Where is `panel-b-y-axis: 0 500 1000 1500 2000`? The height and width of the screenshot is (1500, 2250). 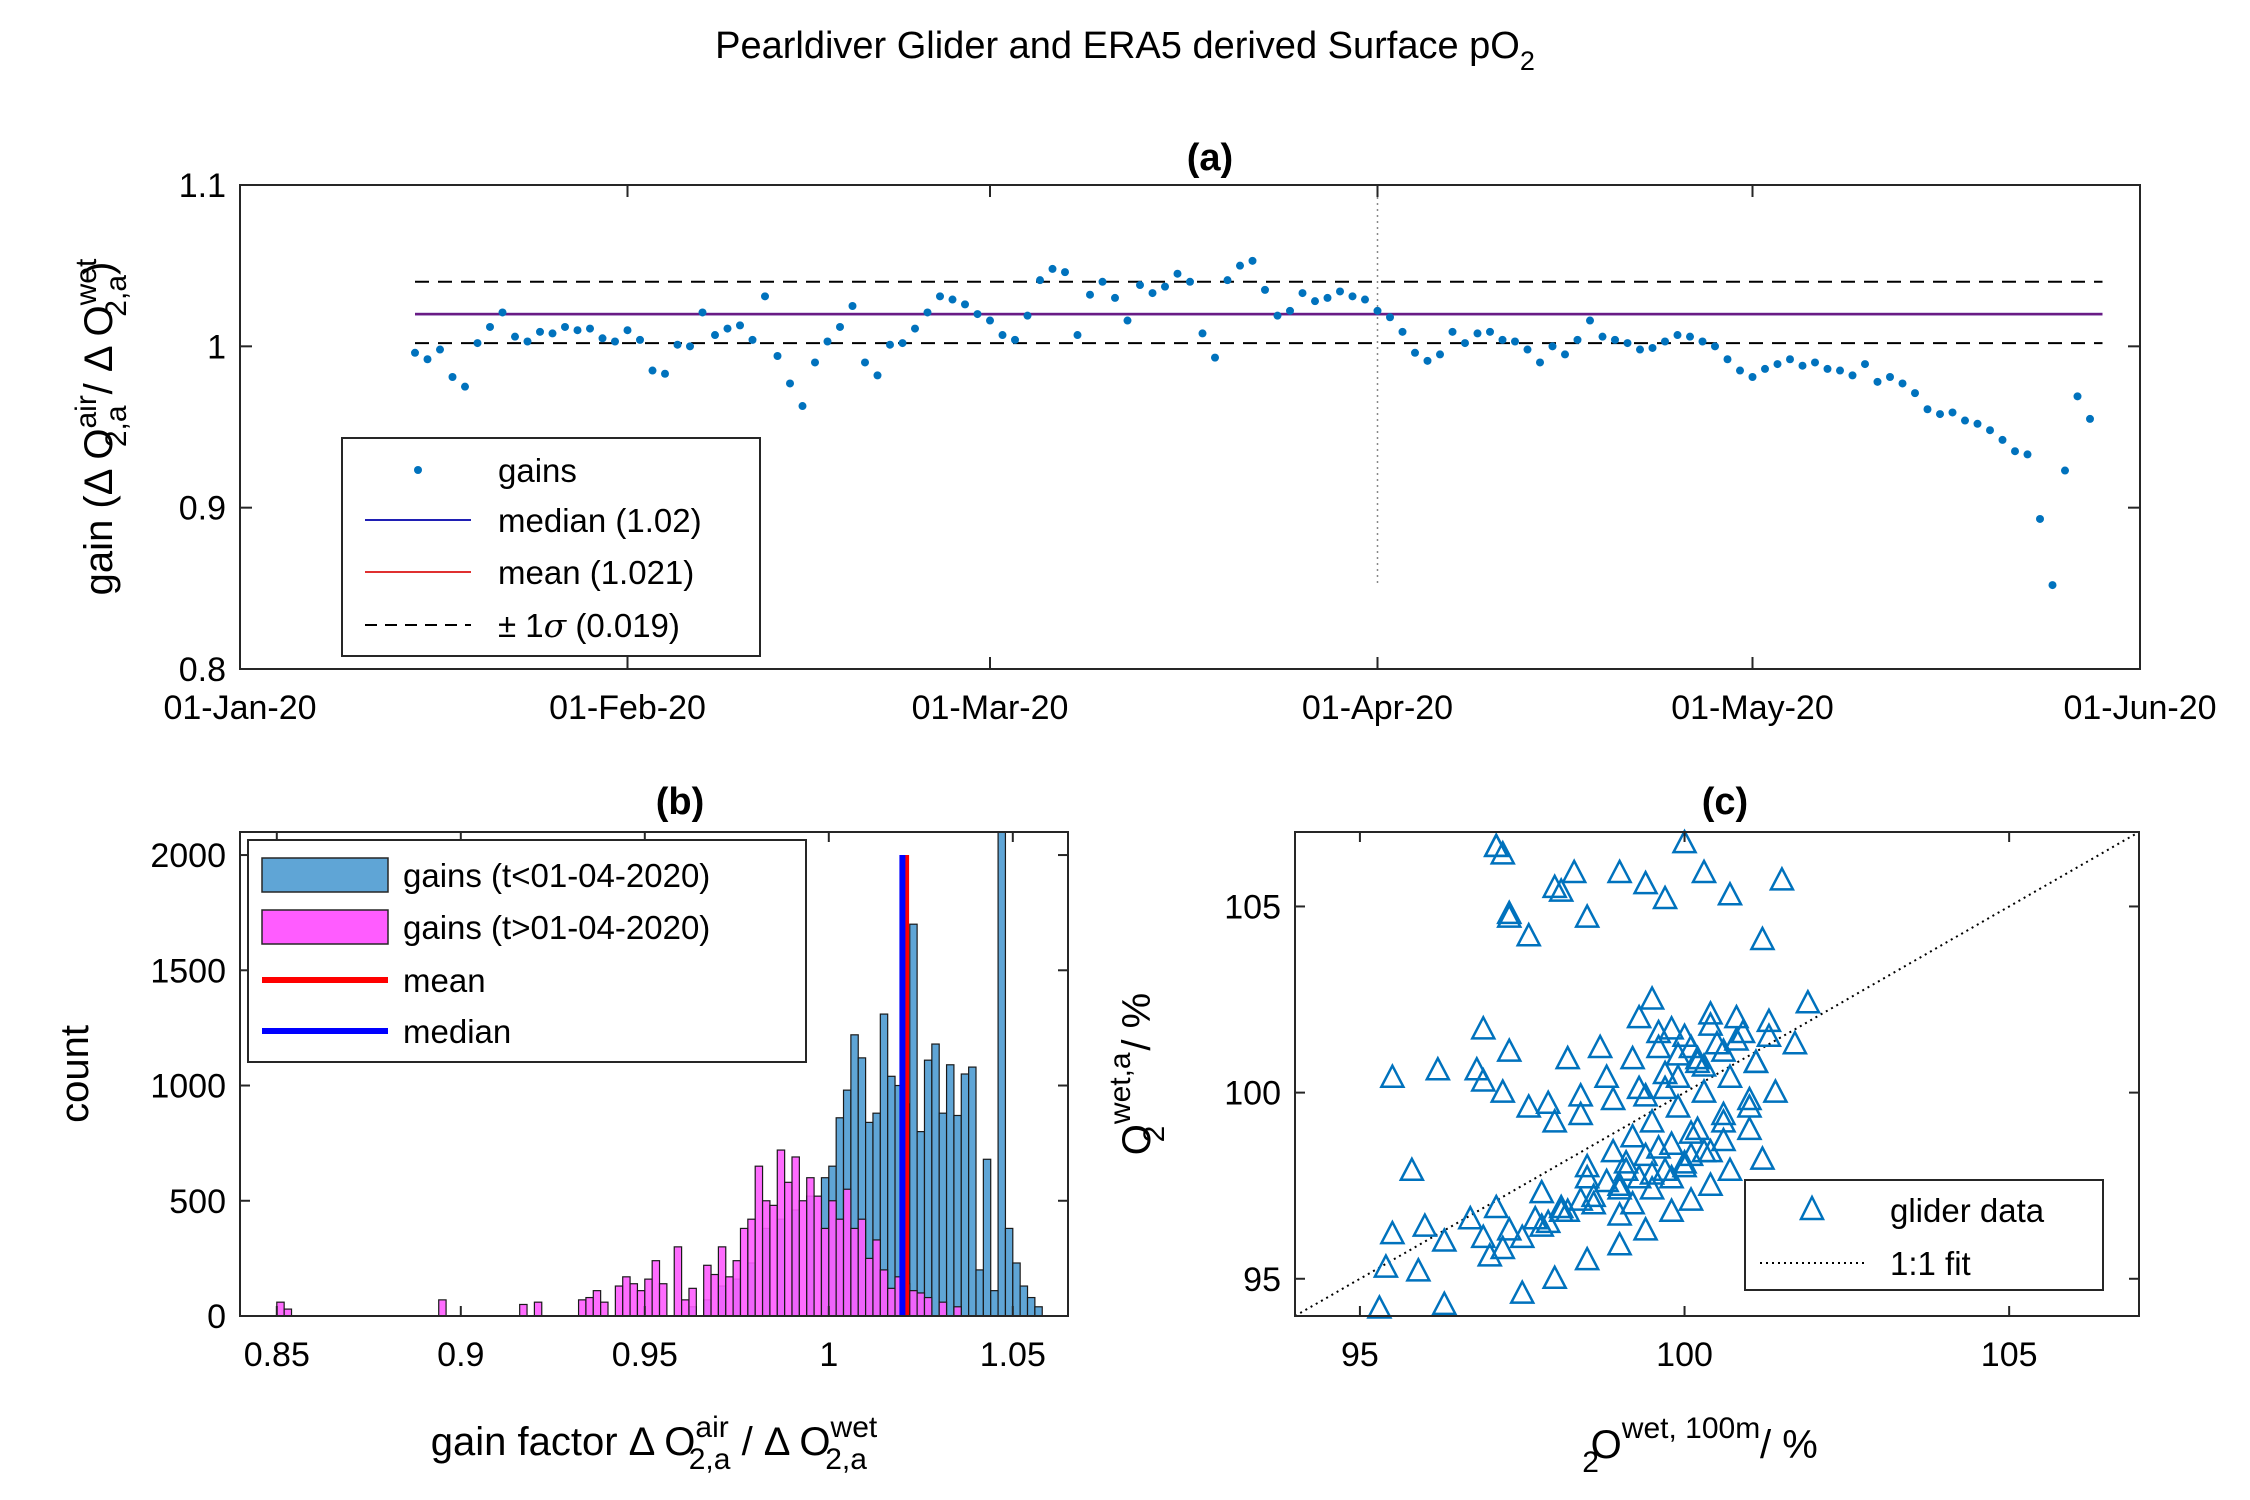 panel-b-y-axis: 0 500 1000 1500 2000 is located at coordinates (609, 1086).